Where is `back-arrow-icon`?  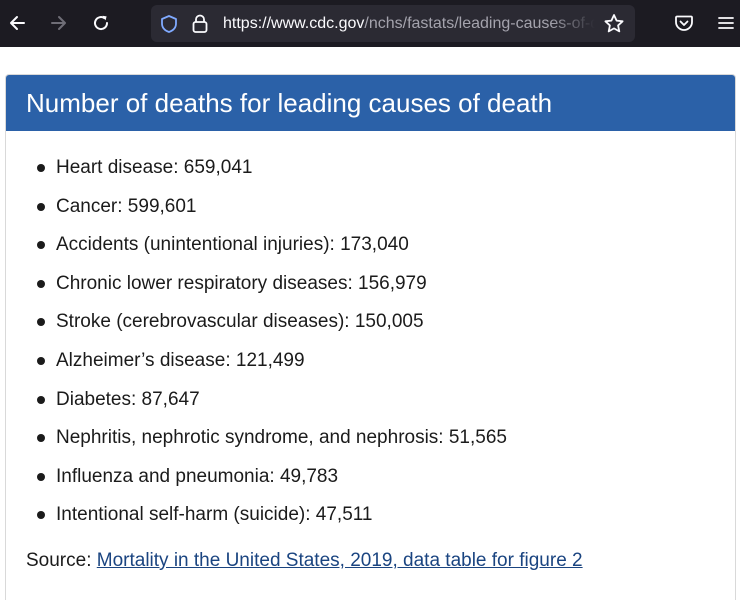 back-arrow-icon is located at coordinates (17, 23).